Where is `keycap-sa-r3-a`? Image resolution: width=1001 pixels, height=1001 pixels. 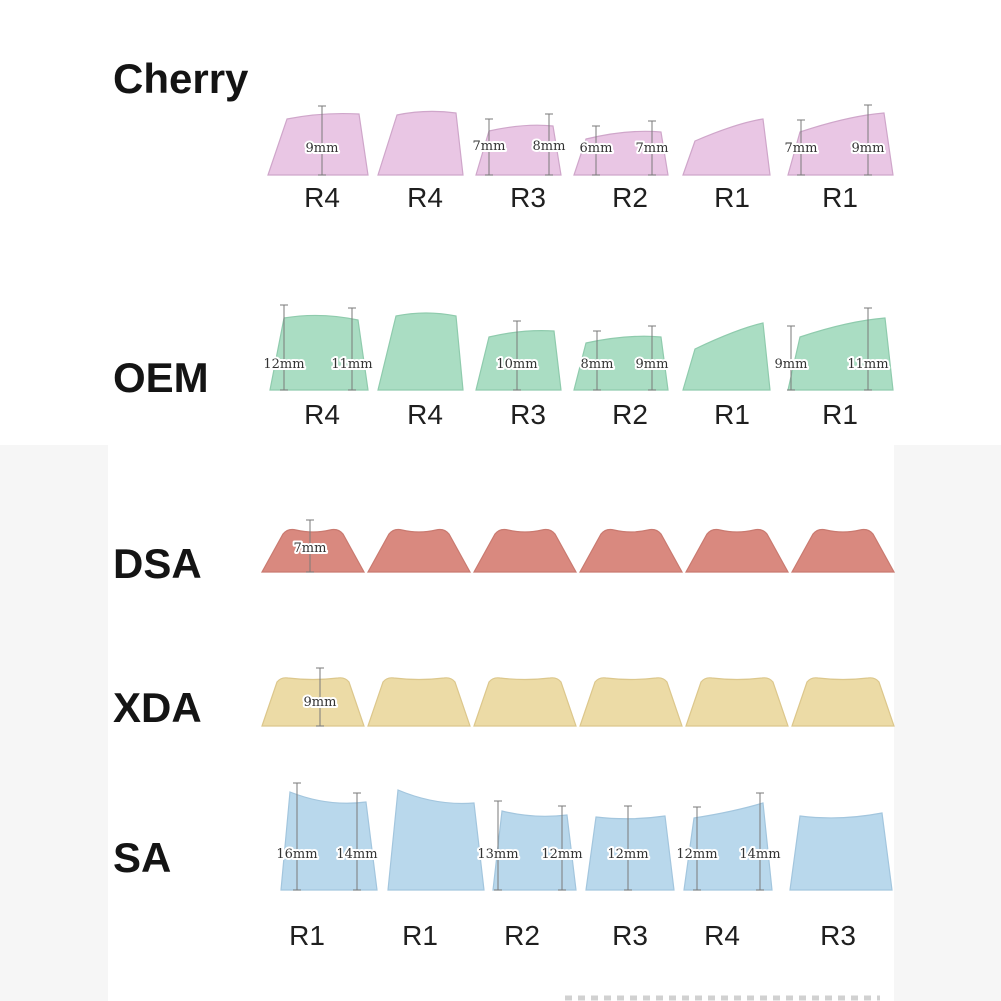
keycap-sa-r3-a is located at coordinates (630, 853).